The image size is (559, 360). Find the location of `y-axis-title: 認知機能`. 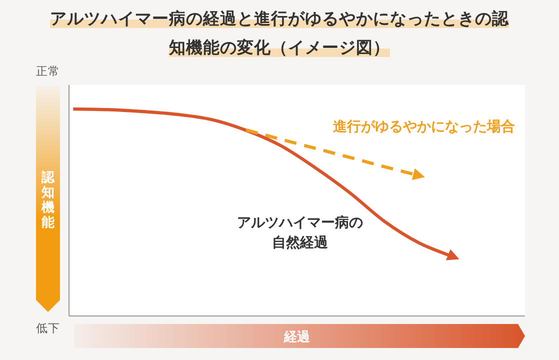

y-axis-title: 認知機能 is located at coordinates (48, 200).